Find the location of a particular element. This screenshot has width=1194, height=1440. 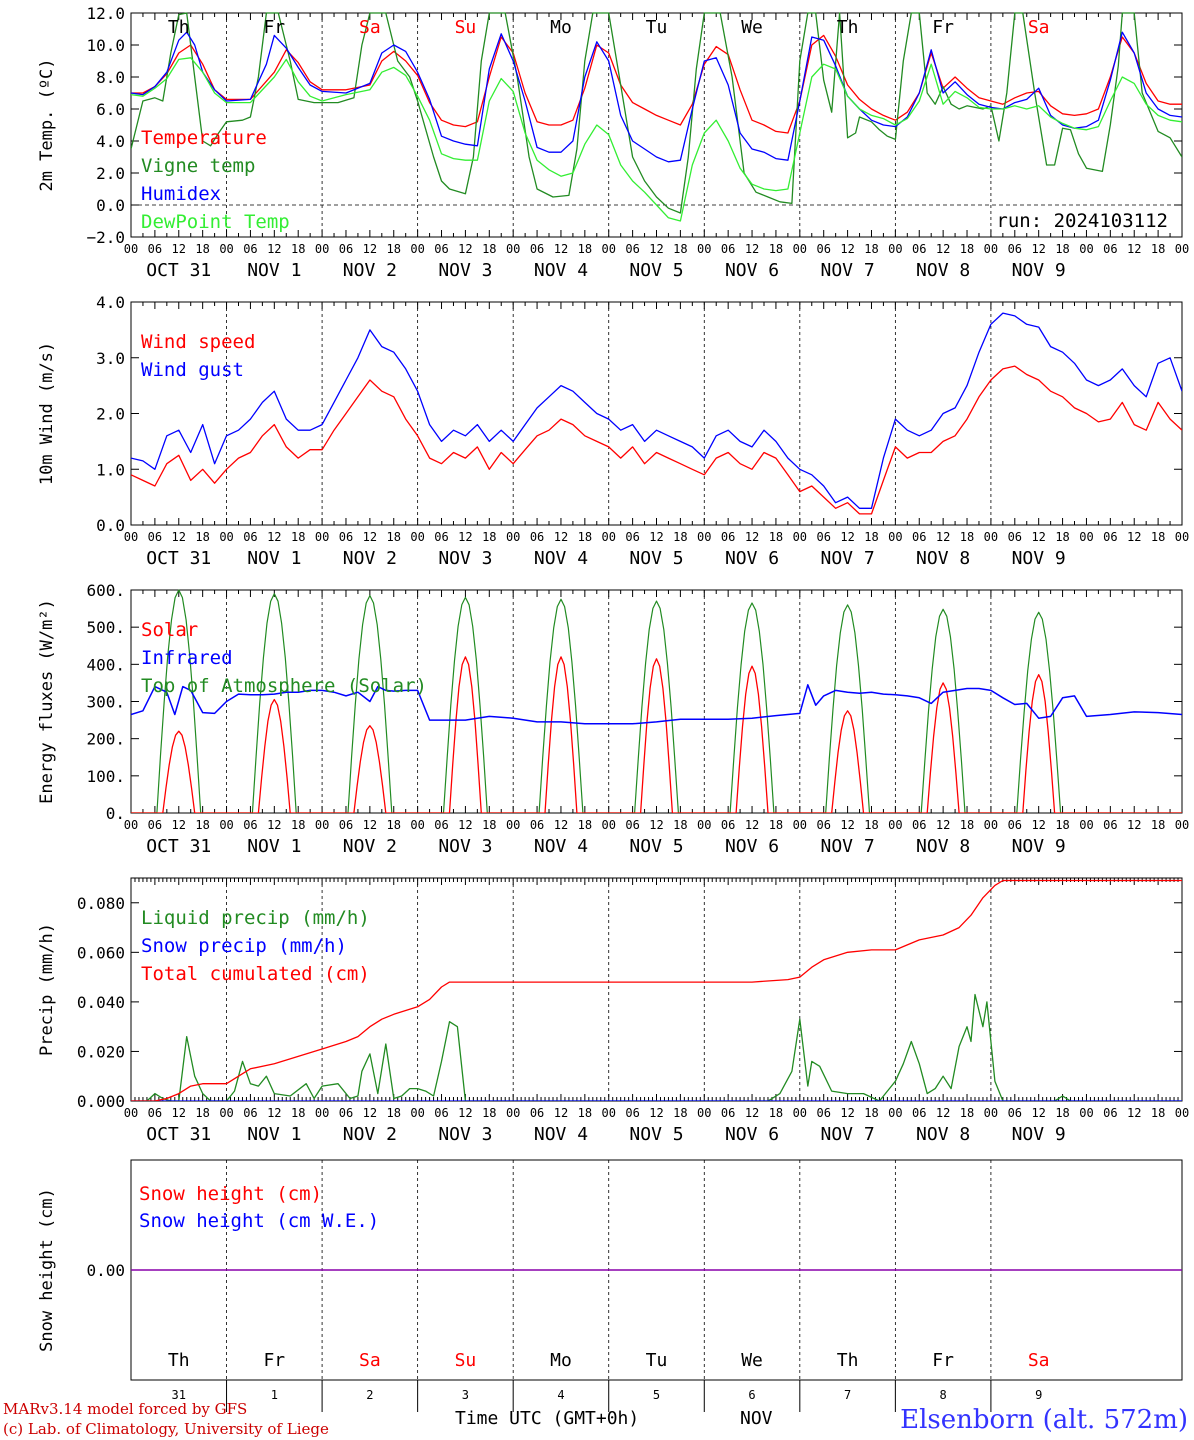

series-dewpoint-temp is located at coordinates (656, 139).